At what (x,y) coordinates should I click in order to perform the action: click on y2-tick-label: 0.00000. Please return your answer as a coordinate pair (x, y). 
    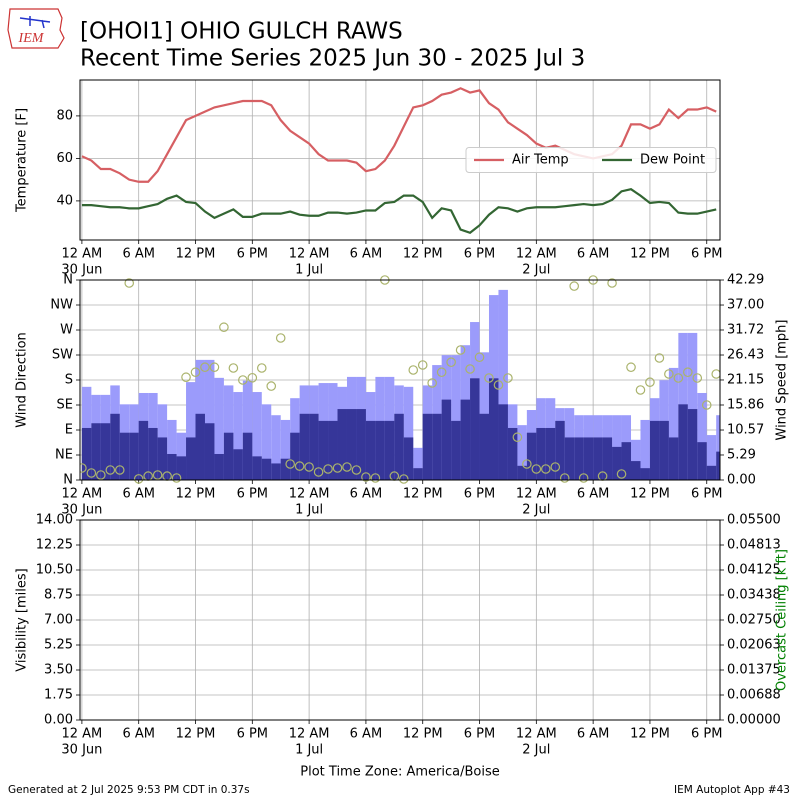
    Looking at the image, I should click on (754, 720).